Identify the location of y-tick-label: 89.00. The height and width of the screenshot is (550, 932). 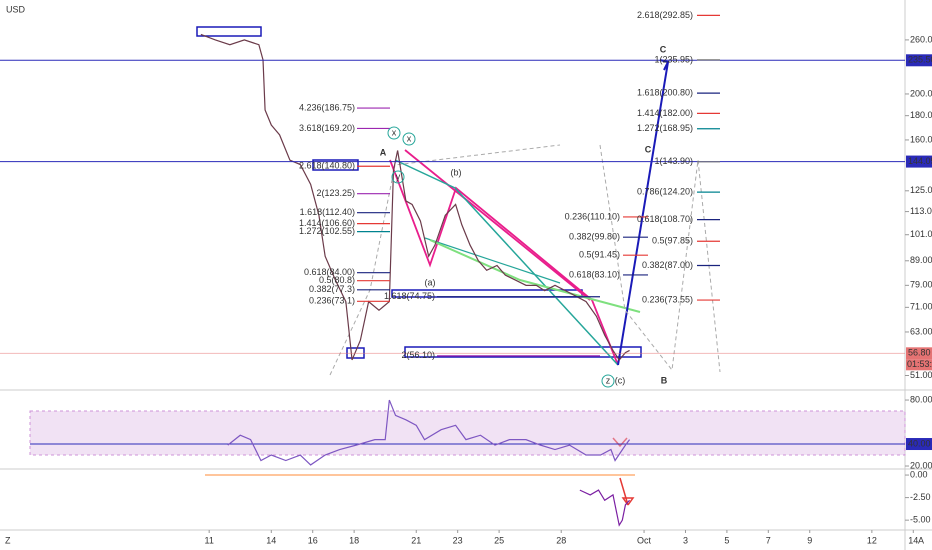
(921, 260).